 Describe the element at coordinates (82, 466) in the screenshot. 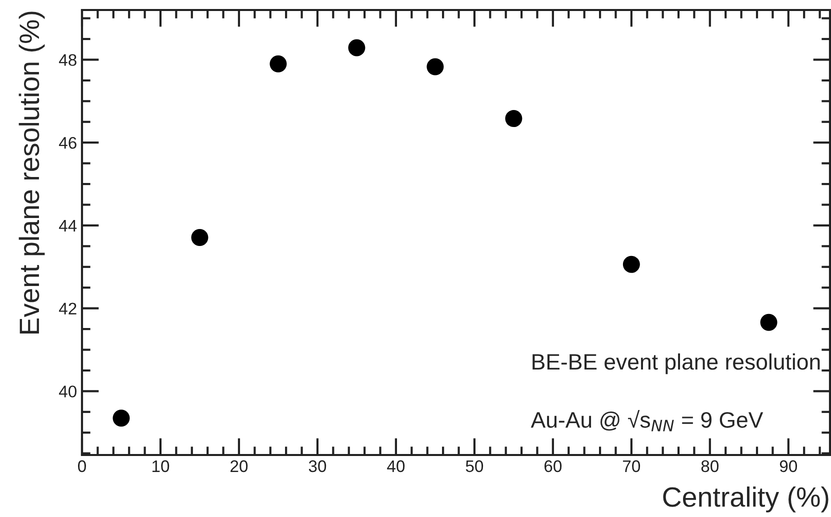

I see `x-tick-label: 0` at that location.